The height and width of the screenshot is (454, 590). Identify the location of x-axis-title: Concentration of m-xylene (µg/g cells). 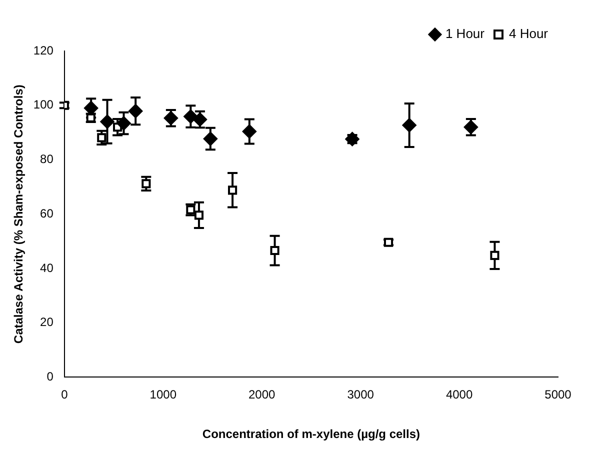
(311, 434).